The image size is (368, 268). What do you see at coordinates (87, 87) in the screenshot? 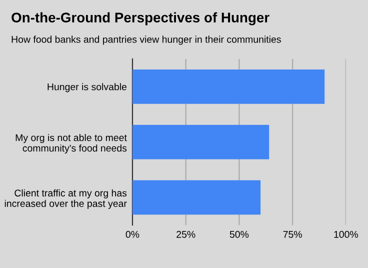
I see `y-tick-label: Hunger is solvable` at bounding box center [87, 87].